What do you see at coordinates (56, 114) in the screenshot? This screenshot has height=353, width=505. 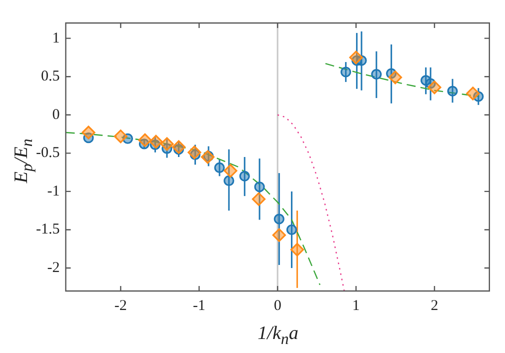 I see `y-tick-label: 0` at bounding box center [56, 114].